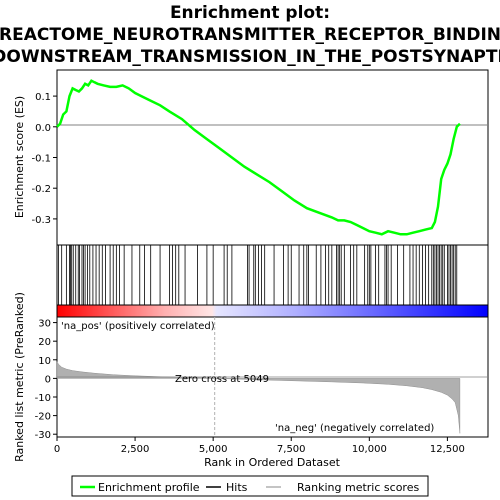 The width and height of the screenshot is (500, 500). What do you see at coordinates (258, 275) in the screenshot?
I see `hits-marks` at bounding box center [258, 275].